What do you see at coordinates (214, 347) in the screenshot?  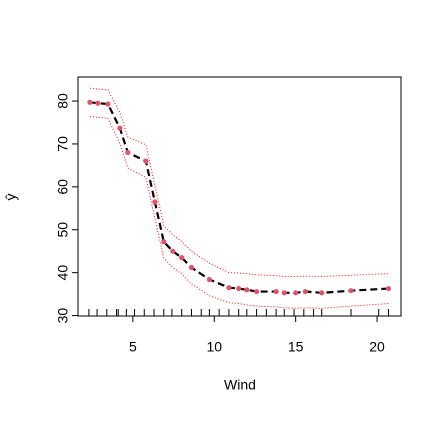 I see `x-tick-label: 10` at bounding box center [214, 347].